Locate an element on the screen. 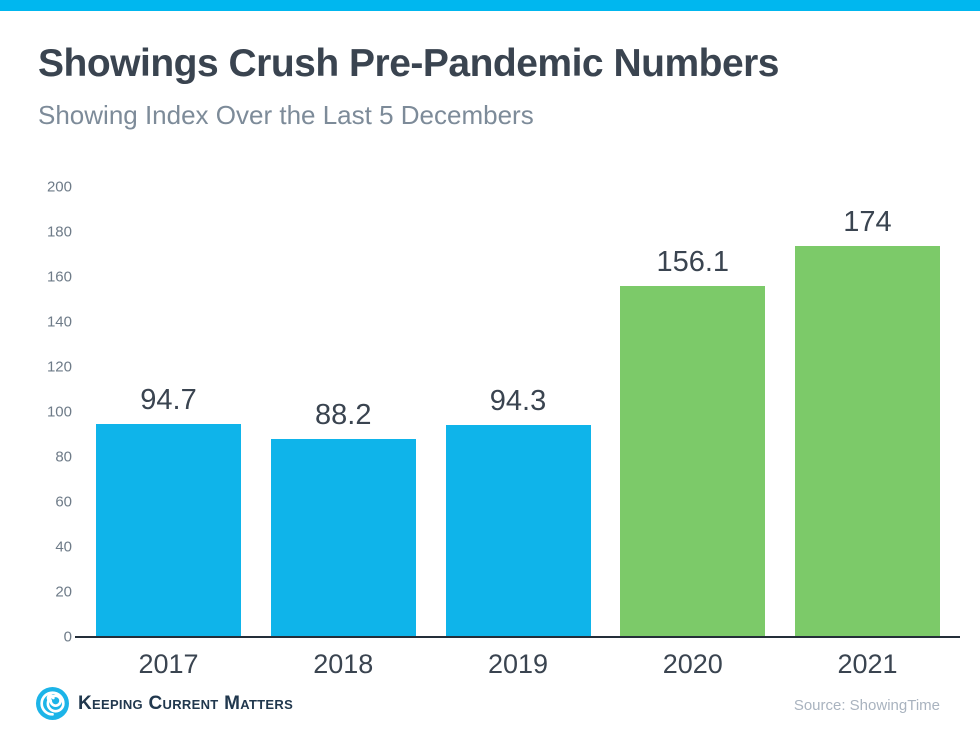  bar-value-label: 88.2 is located at coordinates (343, 414).